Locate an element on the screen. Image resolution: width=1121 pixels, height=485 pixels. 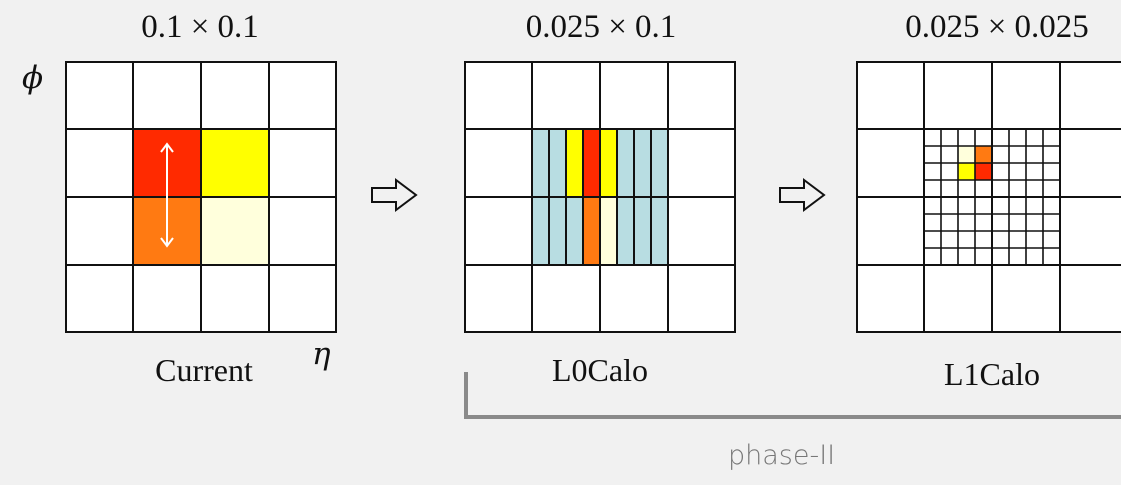
phase-ii-label: phase-II is located at coordinates (782, 455).